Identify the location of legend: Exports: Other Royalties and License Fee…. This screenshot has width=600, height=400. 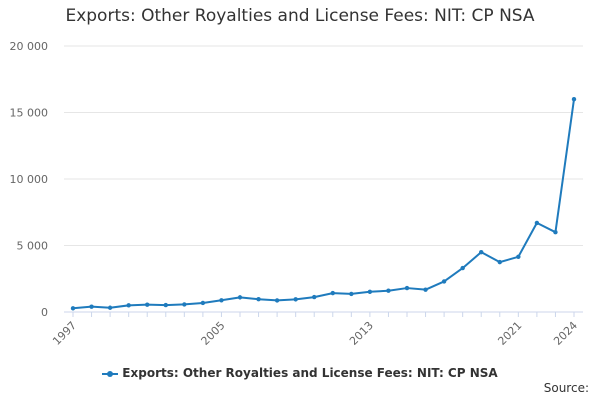
(300, 373).